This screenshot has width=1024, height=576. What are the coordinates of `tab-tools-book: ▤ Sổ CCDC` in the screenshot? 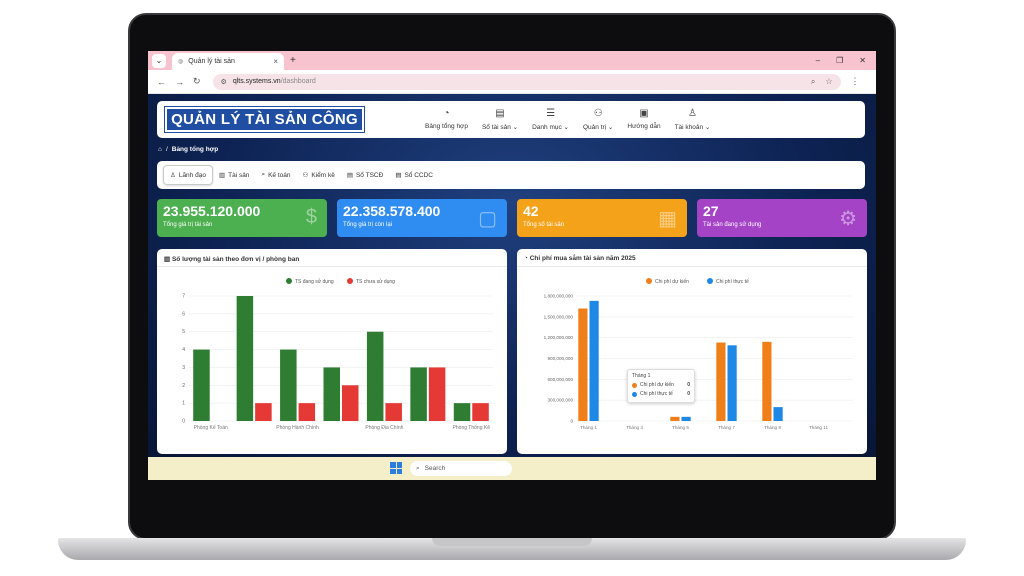 It's located at (414, 175).